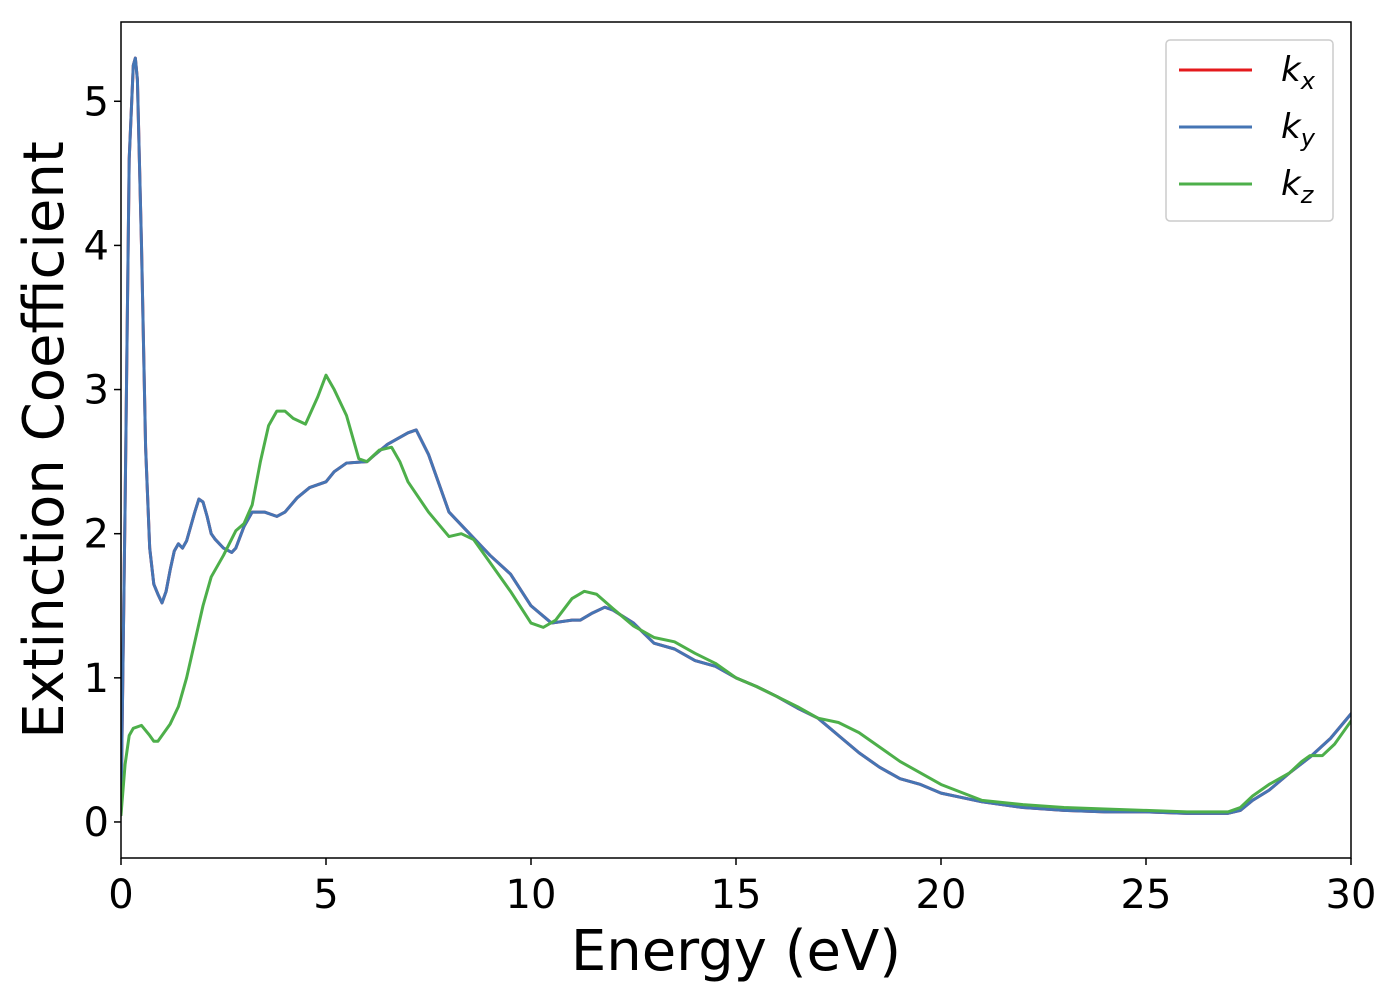 This screenshot has width=1400, height=1000. Describe the element at coordinates (102, 462) in the screenshot. I see `y-axis-ticks: 0 1 2 3 4 5` at that location.